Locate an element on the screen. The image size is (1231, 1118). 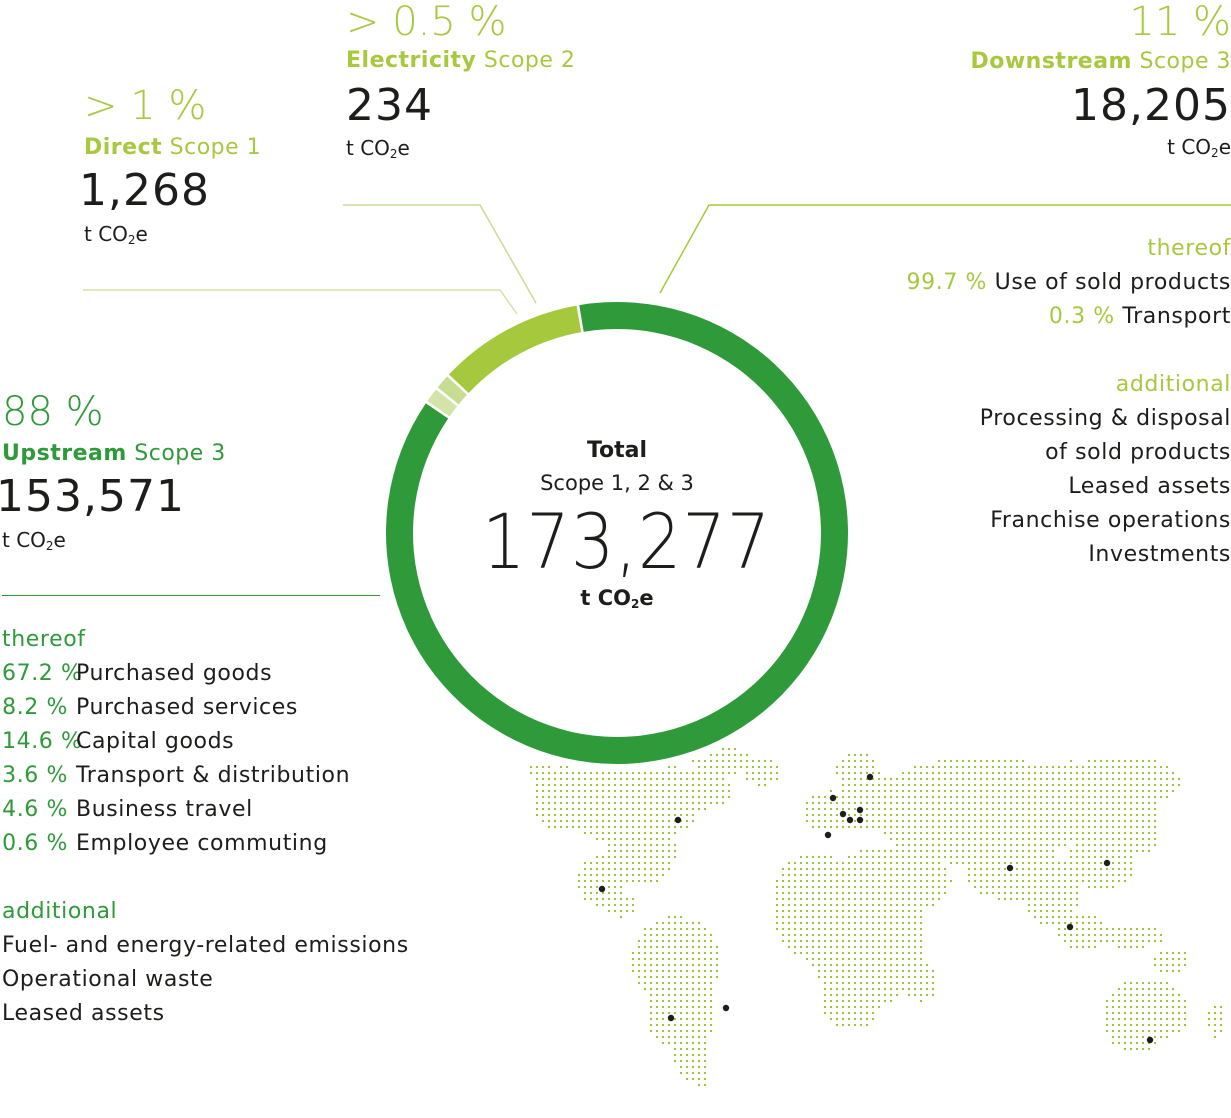
upstream-divider is located at coordinates (191, 595).